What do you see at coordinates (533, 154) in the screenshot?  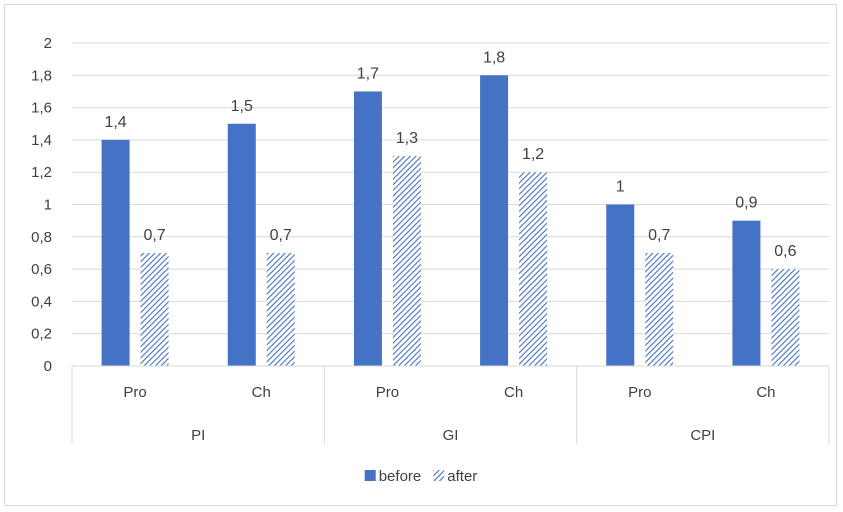 I see `data-label-after: 1,2` at bounding box center [533, 154].